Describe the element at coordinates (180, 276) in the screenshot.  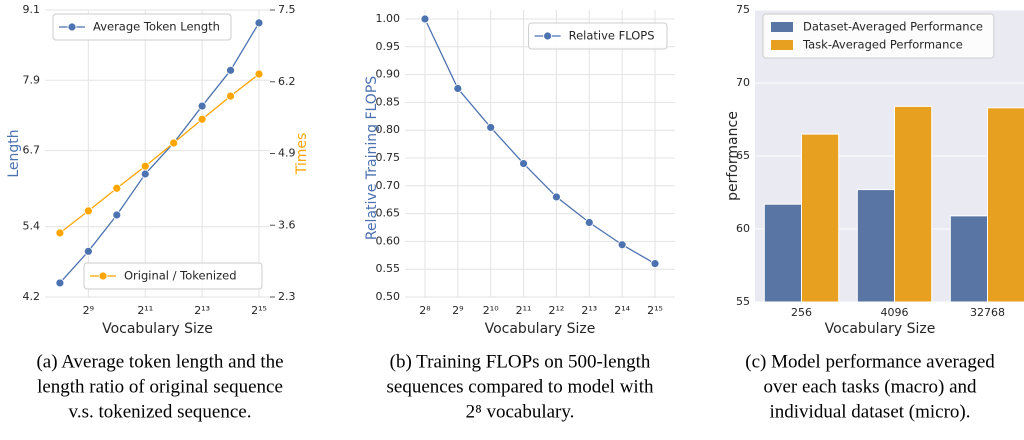
I see `legend-label: Original / Tokenized` at that location.